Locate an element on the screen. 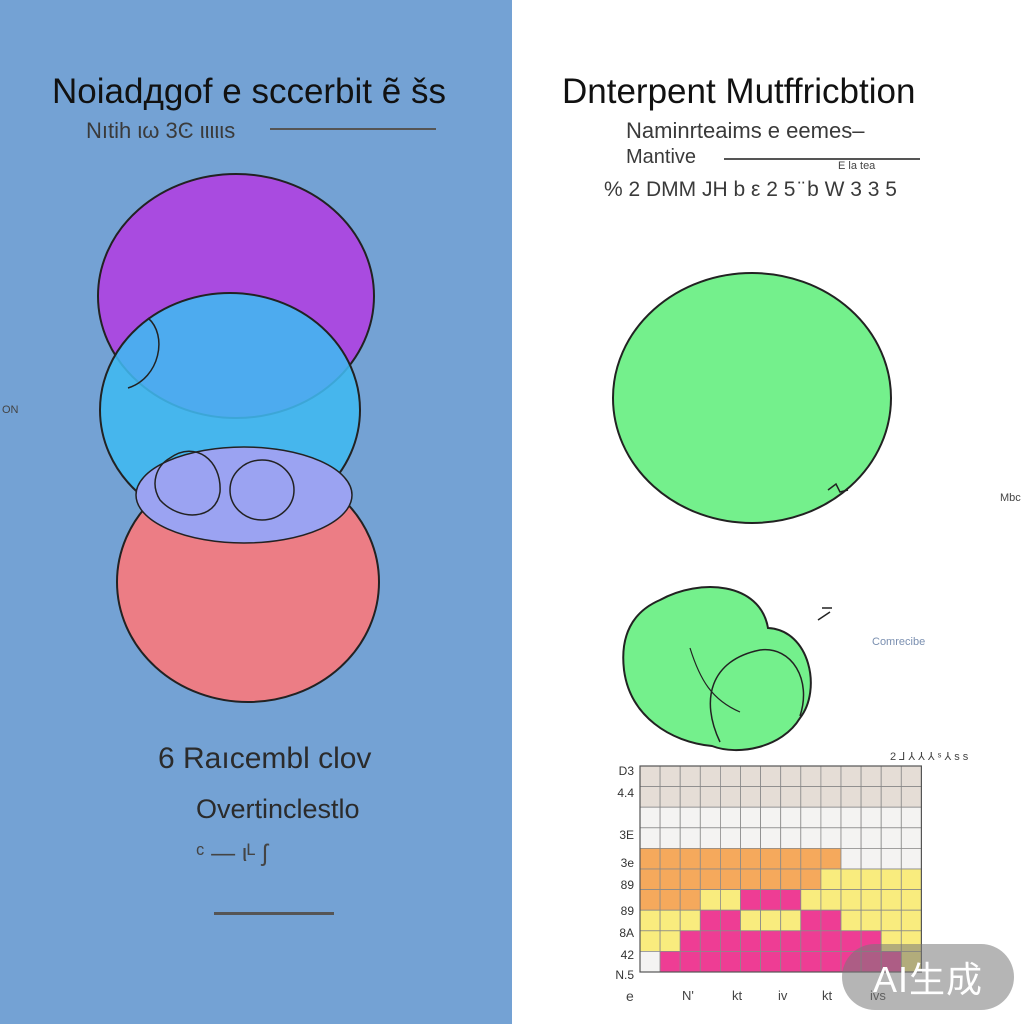 This screenshot has width=1024, height=1024. heatmap-frame is located at coordinates (780, 869).